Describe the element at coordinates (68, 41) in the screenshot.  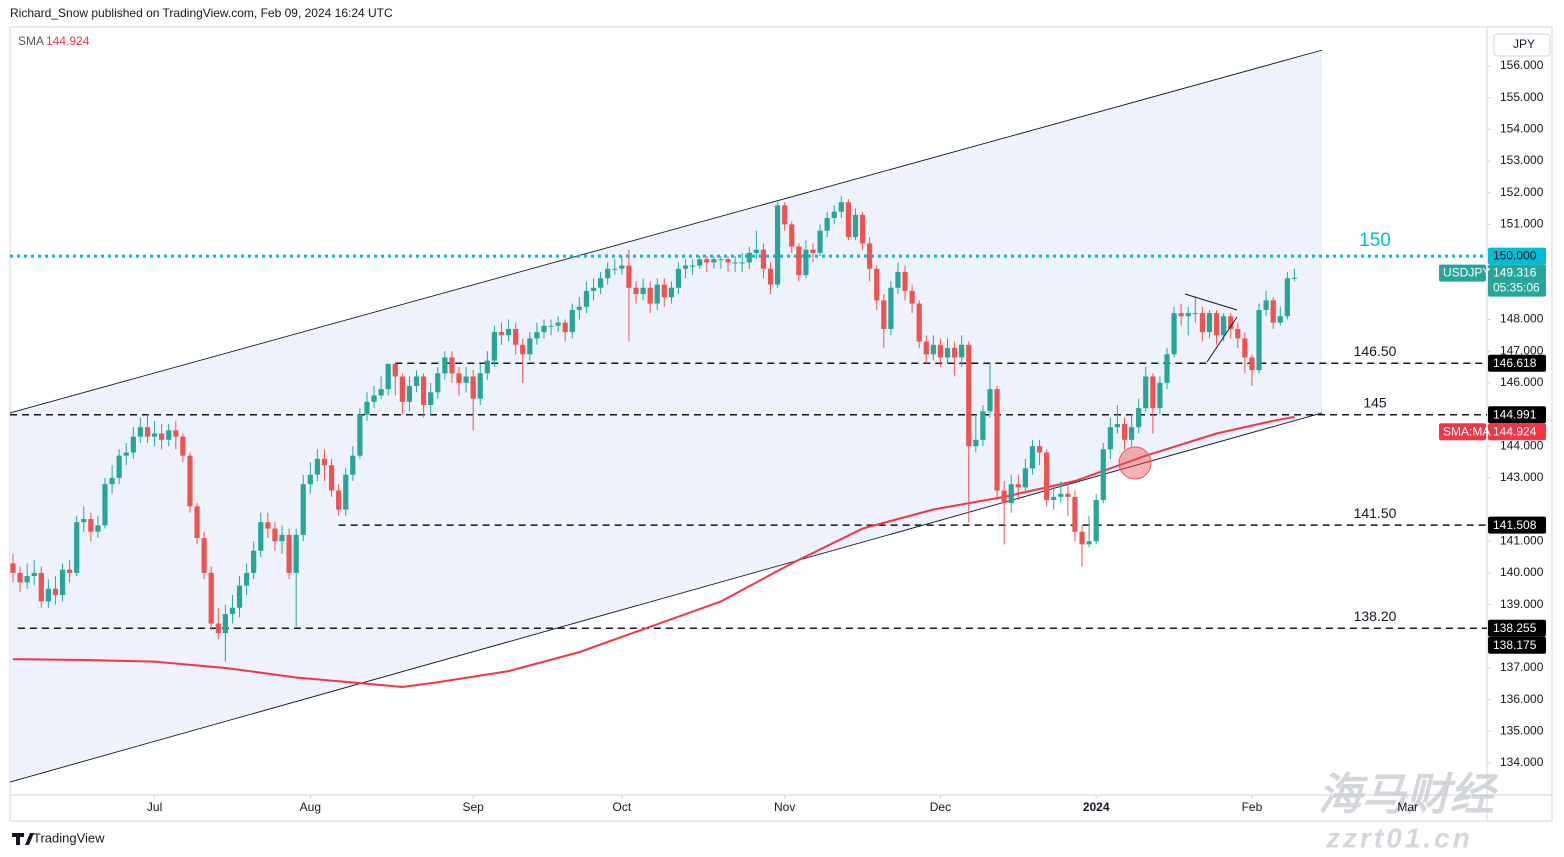
I see `indicator-value: 144.924` at that location.